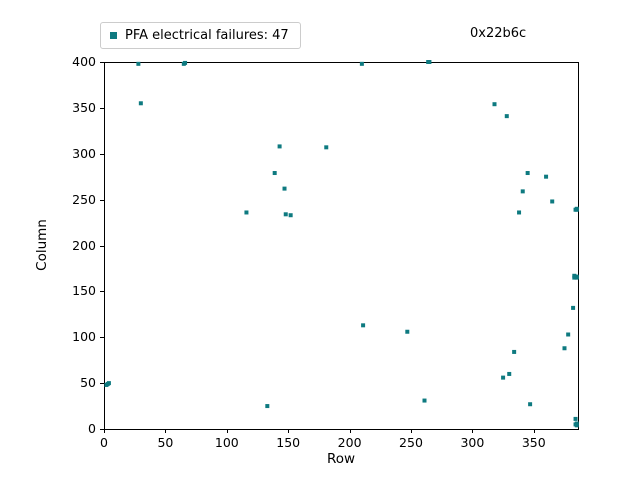  Describe the element at coordinates (533, 442) in the screenshot. I see `x-tick-label: 350` at that location.